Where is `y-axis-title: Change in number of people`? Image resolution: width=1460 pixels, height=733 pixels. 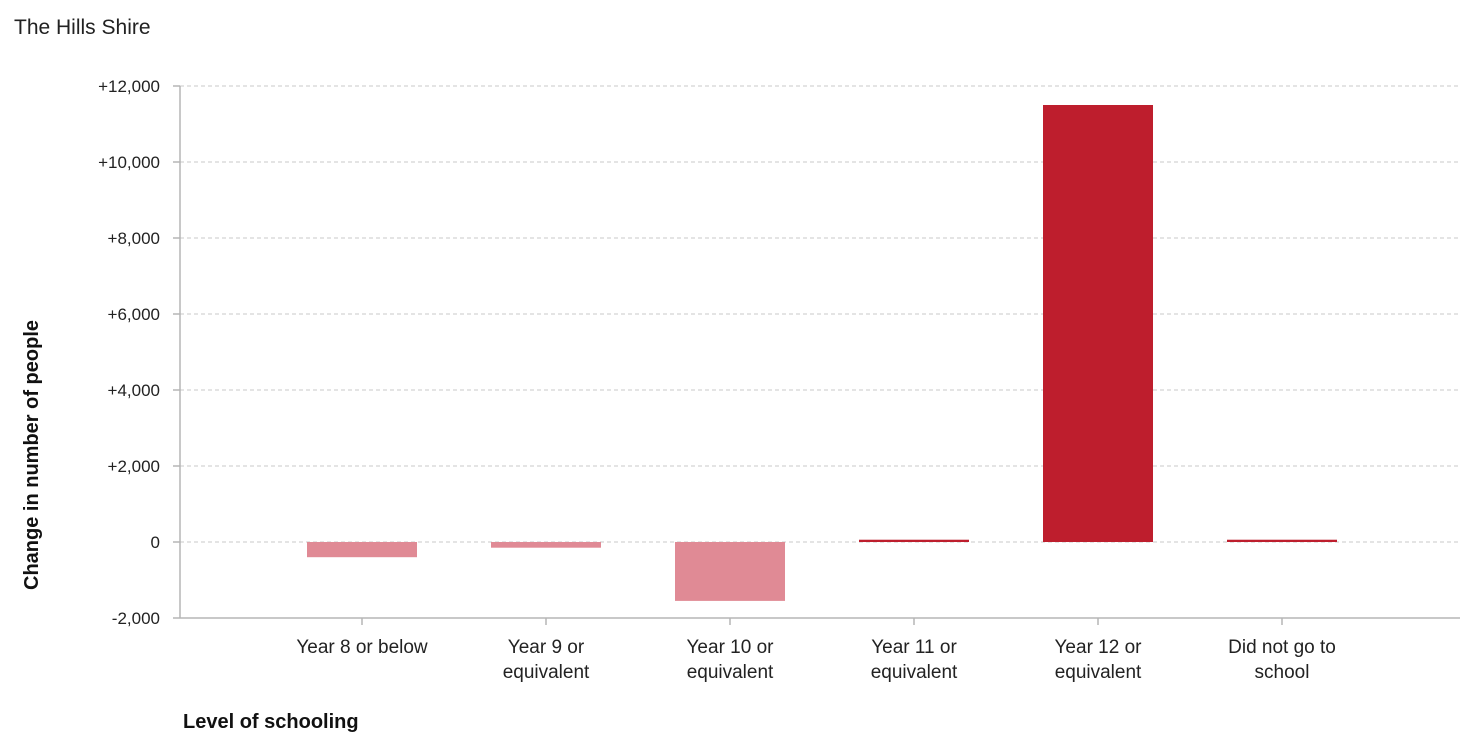
y-axis-title: Change in number of people is located at coordinates (32, 455).